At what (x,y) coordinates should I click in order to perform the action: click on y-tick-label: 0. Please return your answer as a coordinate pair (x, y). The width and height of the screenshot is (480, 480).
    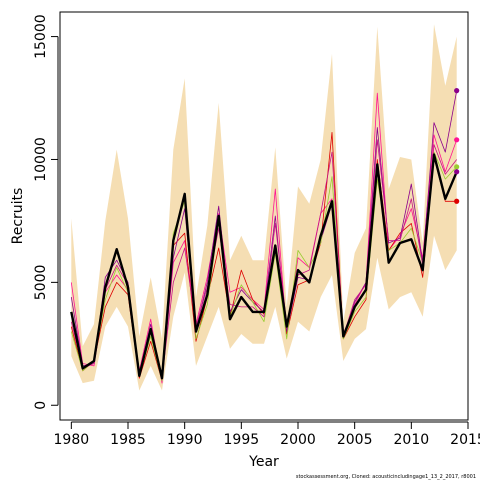
    Looking at the image, I should click on (41, 405).